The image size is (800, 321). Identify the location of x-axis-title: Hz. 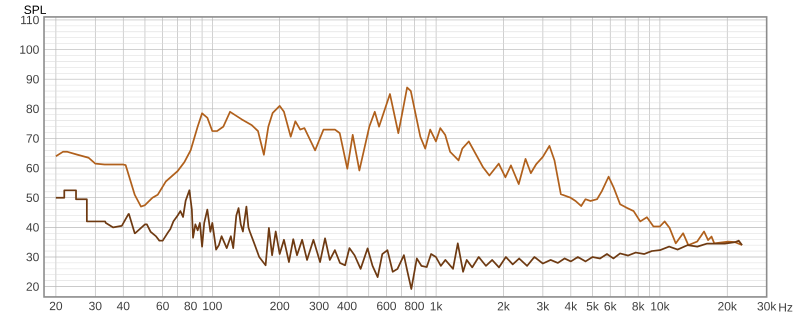
(785, 307).